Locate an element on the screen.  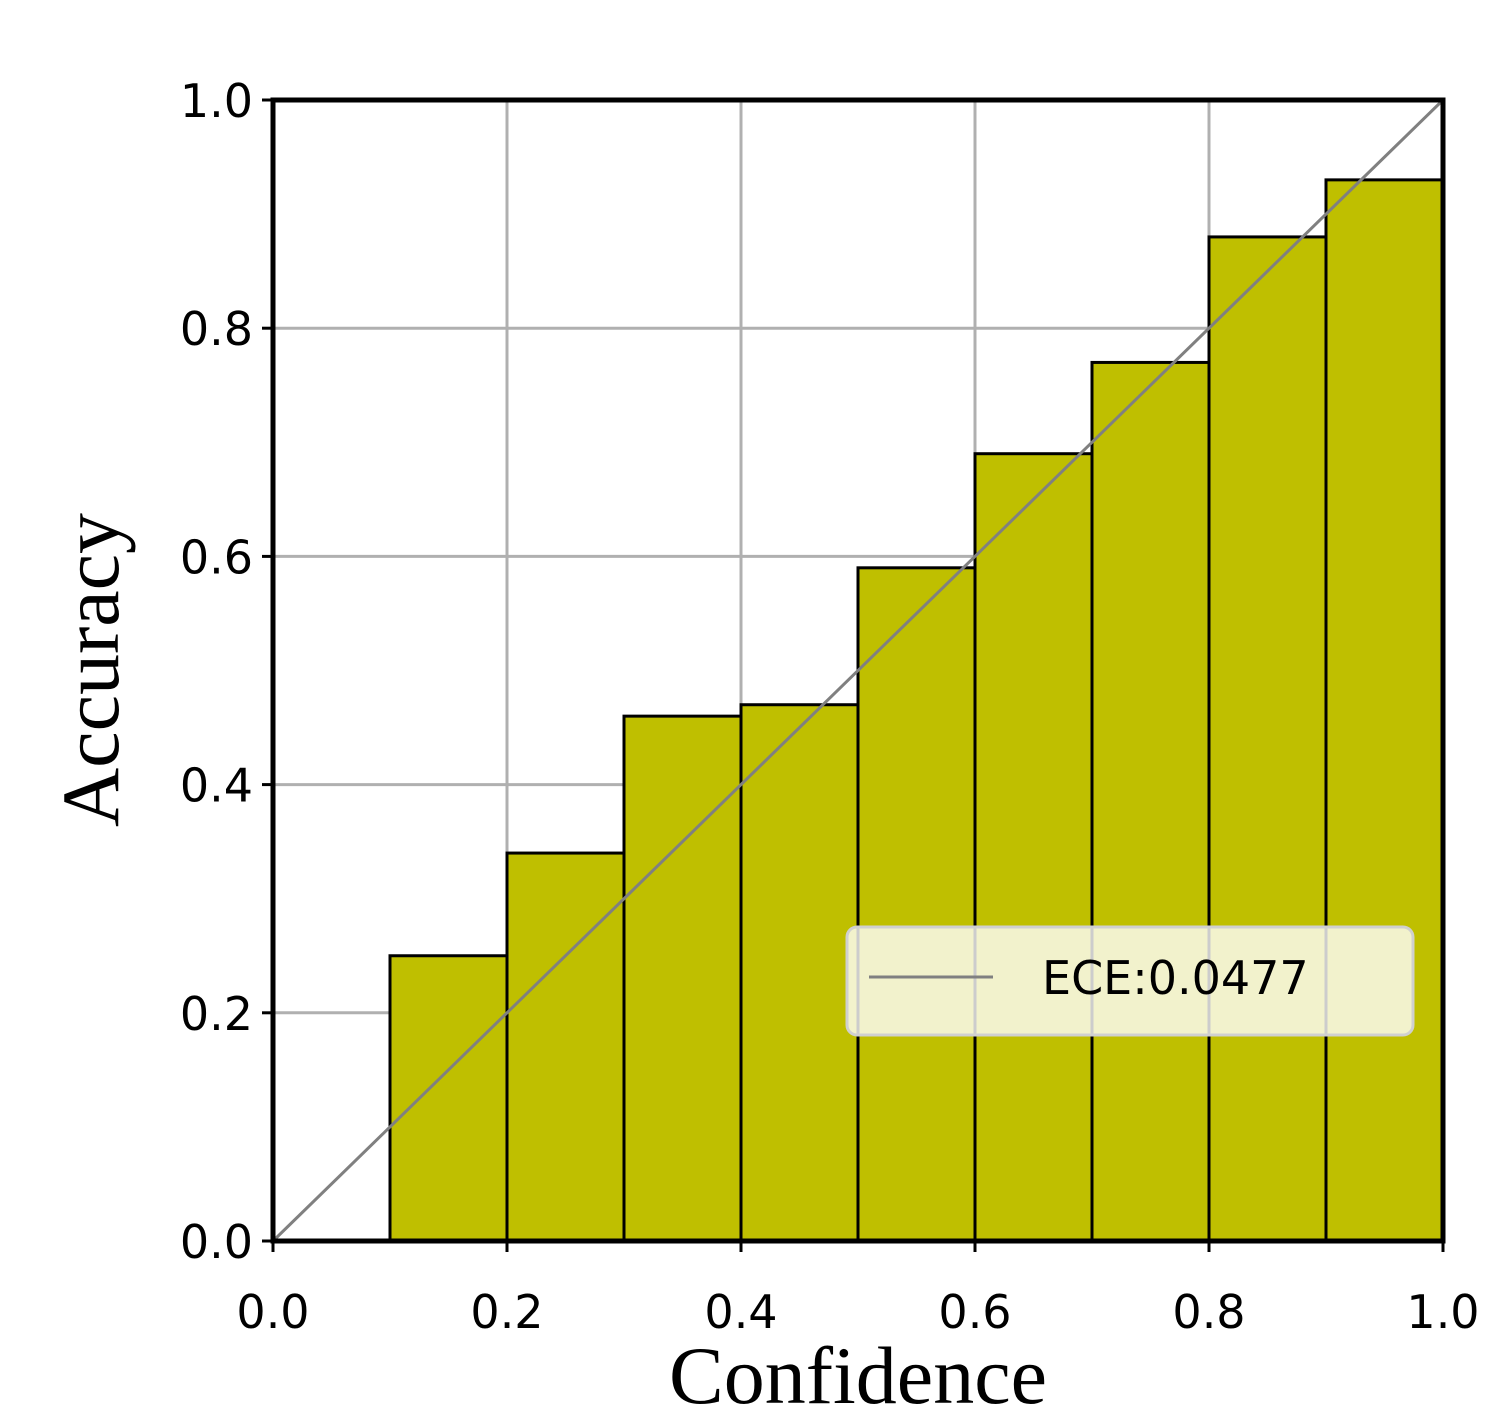
x-tick-label: 0.8 is located at coordinates (1208, 1312).